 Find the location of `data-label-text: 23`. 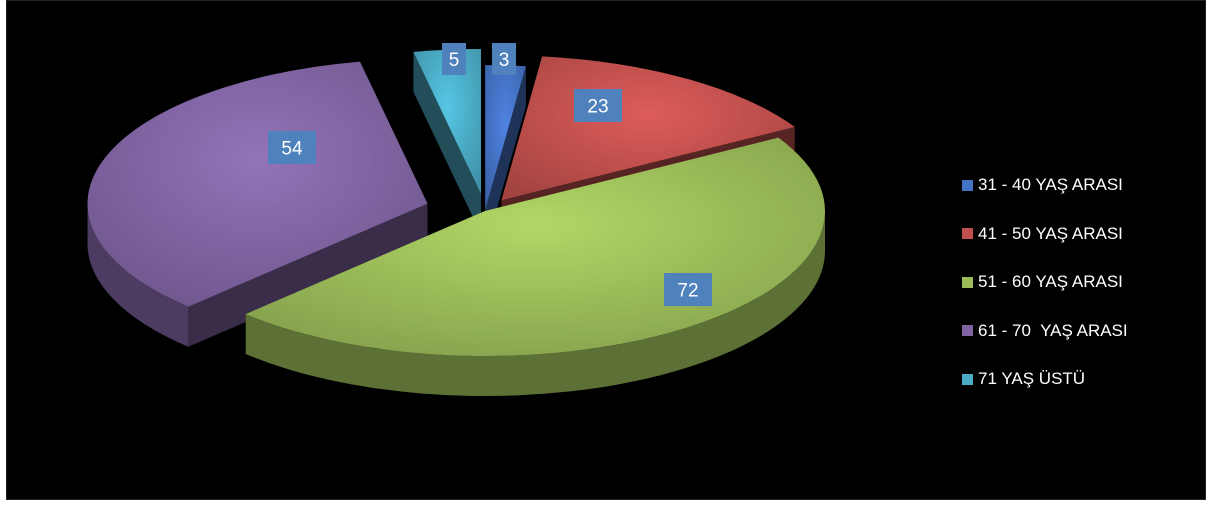

data-label-text: 23 is located at coordinates (597, 107).